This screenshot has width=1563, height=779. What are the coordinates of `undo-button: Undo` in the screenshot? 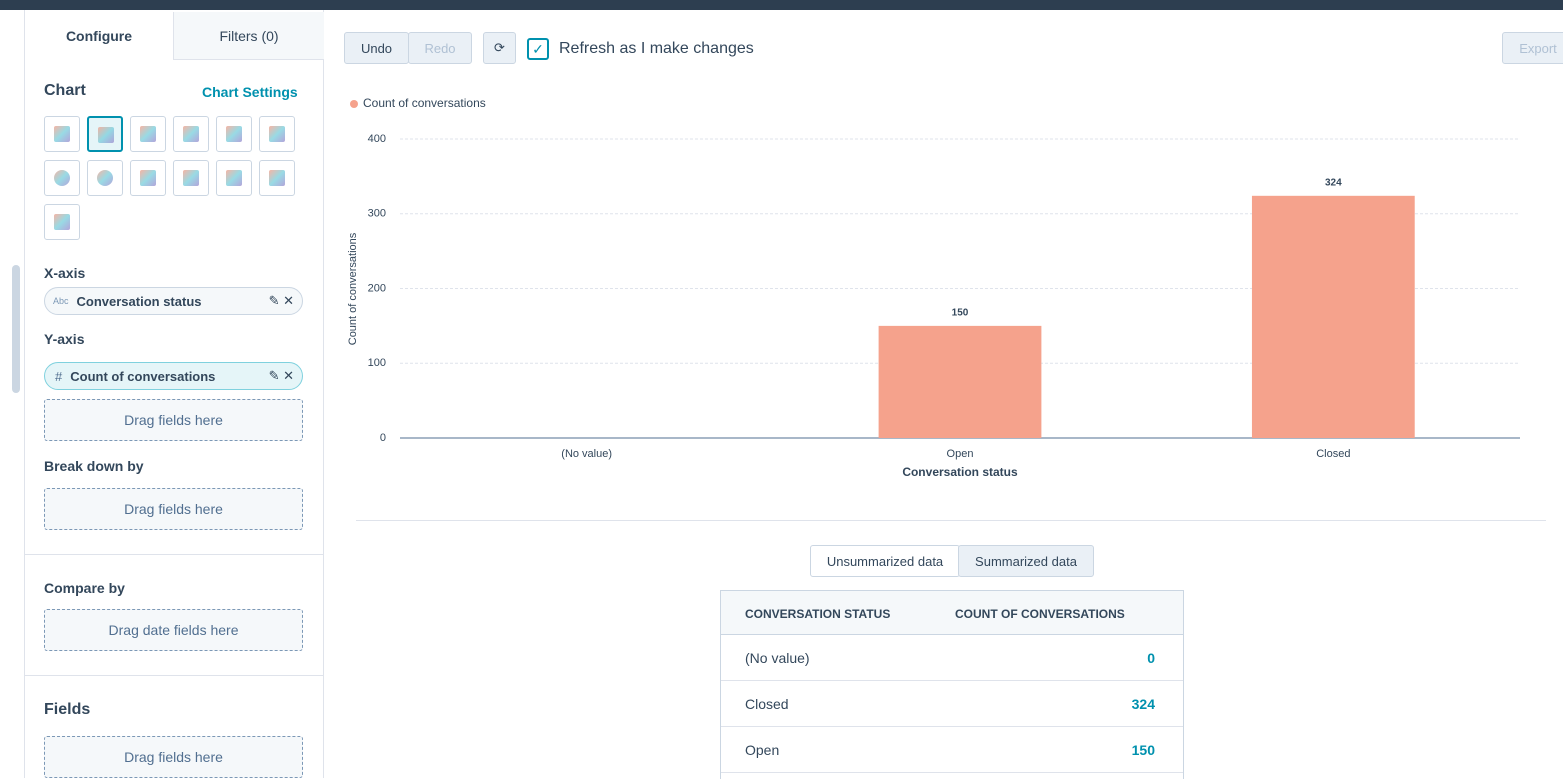 It's located at (376, 48).